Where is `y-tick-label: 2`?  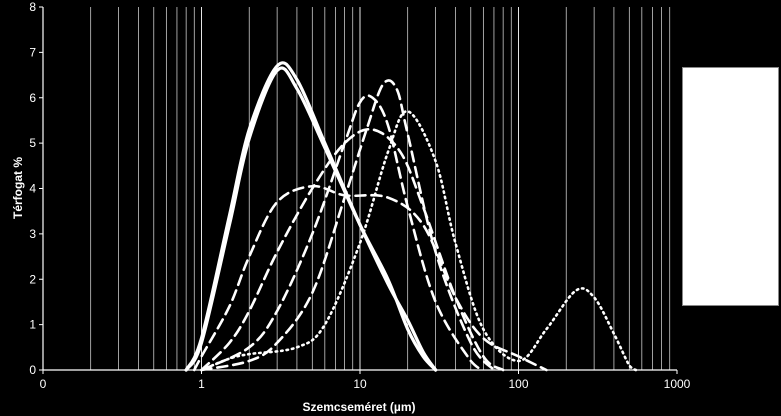
y-tick-label: 2 is located at coordinates (32, 279).